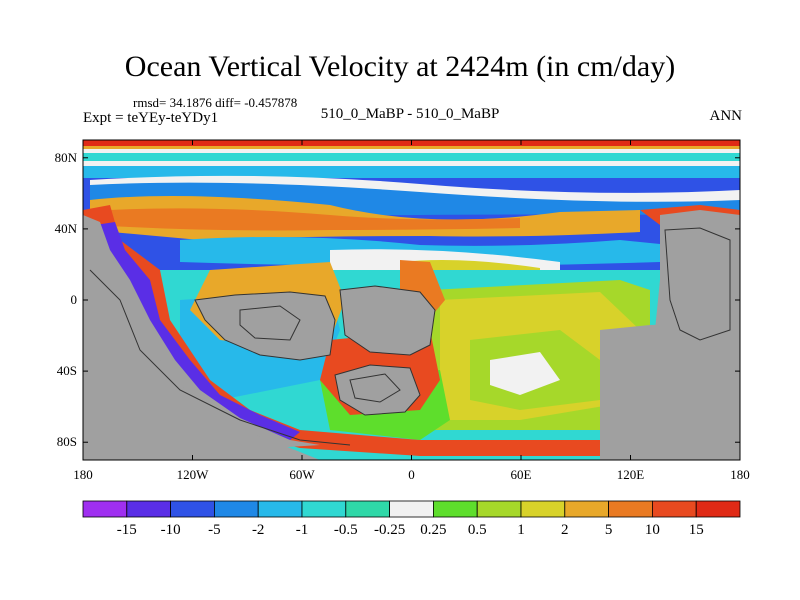 Image resolution: width=800 pixels, height=600 pixels. What do you see at coordinates (258, 530) in the screenshot?
I see `colorbar-label: -2` at bounding box center [258, 530].